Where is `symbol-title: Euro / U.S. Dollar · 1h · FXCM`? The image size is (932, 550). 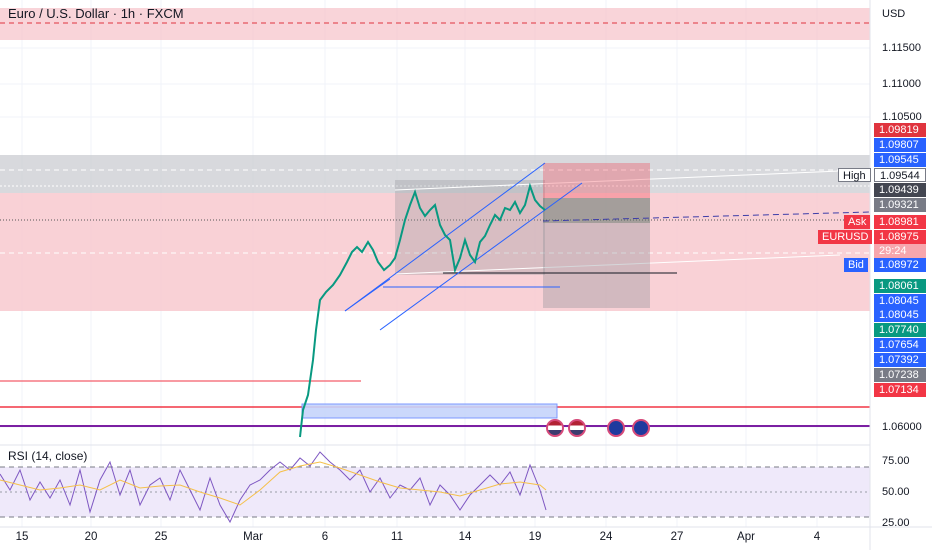
symbol-title: Euro / U.S. Dollar · 1h · FXCM is located at coordinates (96, 13).